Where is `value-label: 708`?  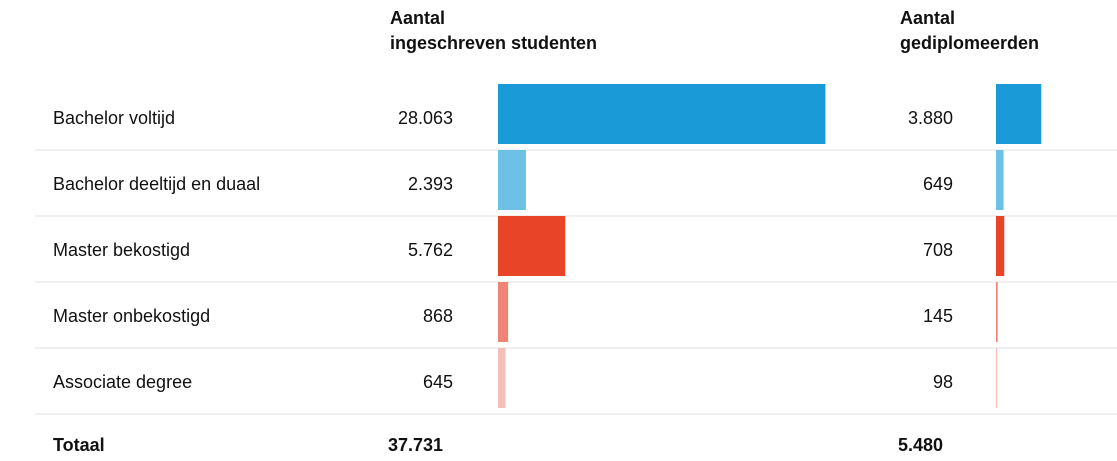
value-label: 708 is located at coordinates (938, 250).